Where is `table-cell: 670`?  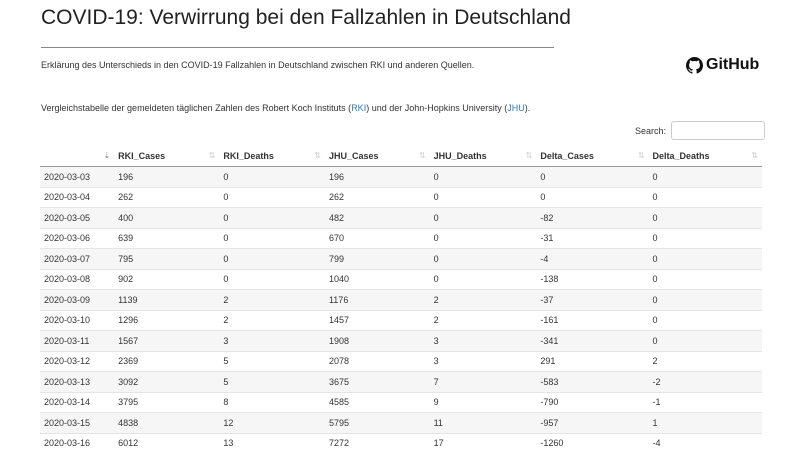 table-cell: 670 is located at coordinates (377, 238).